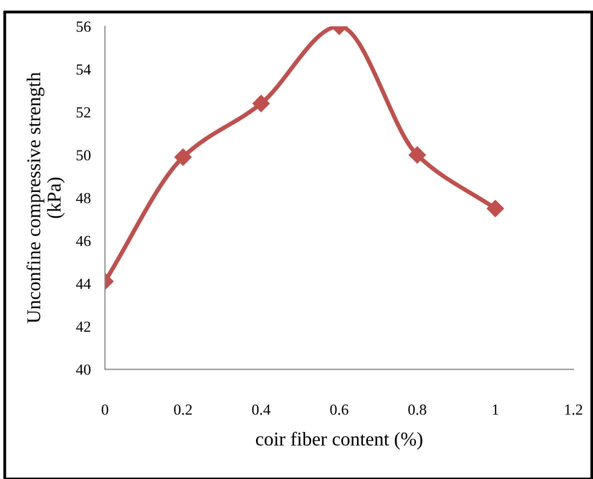 This screenshot has width=593, height=479. What do you see at coordinates (417, 409) in the screenshot?
I see `x-tick-label: 0.8` at bounding box center [417, 409].